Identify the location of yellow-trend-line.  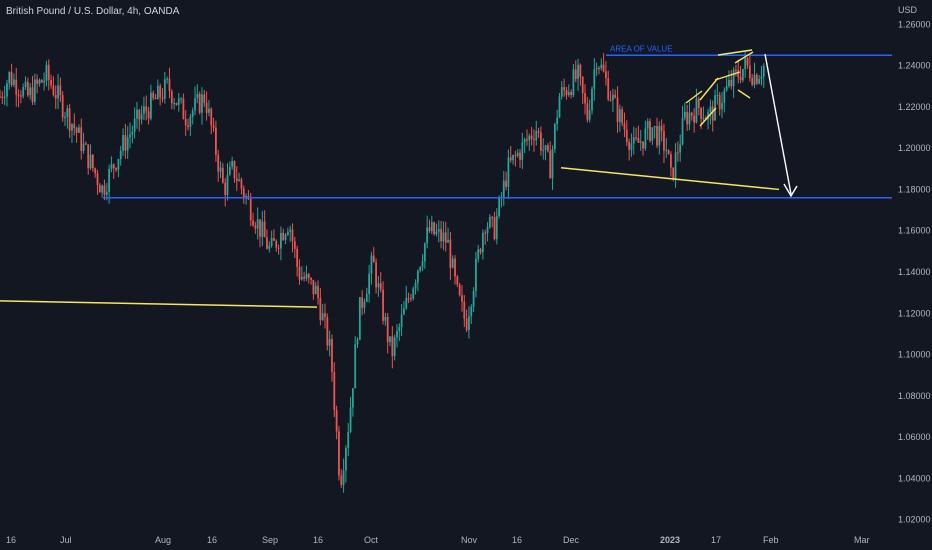
(670, 179).